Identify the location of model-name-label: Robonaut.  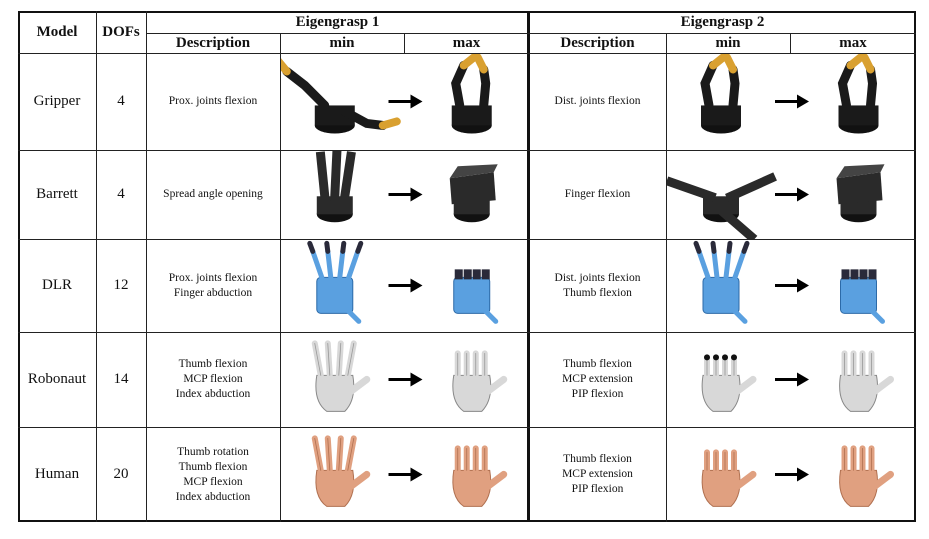
(57, 379).